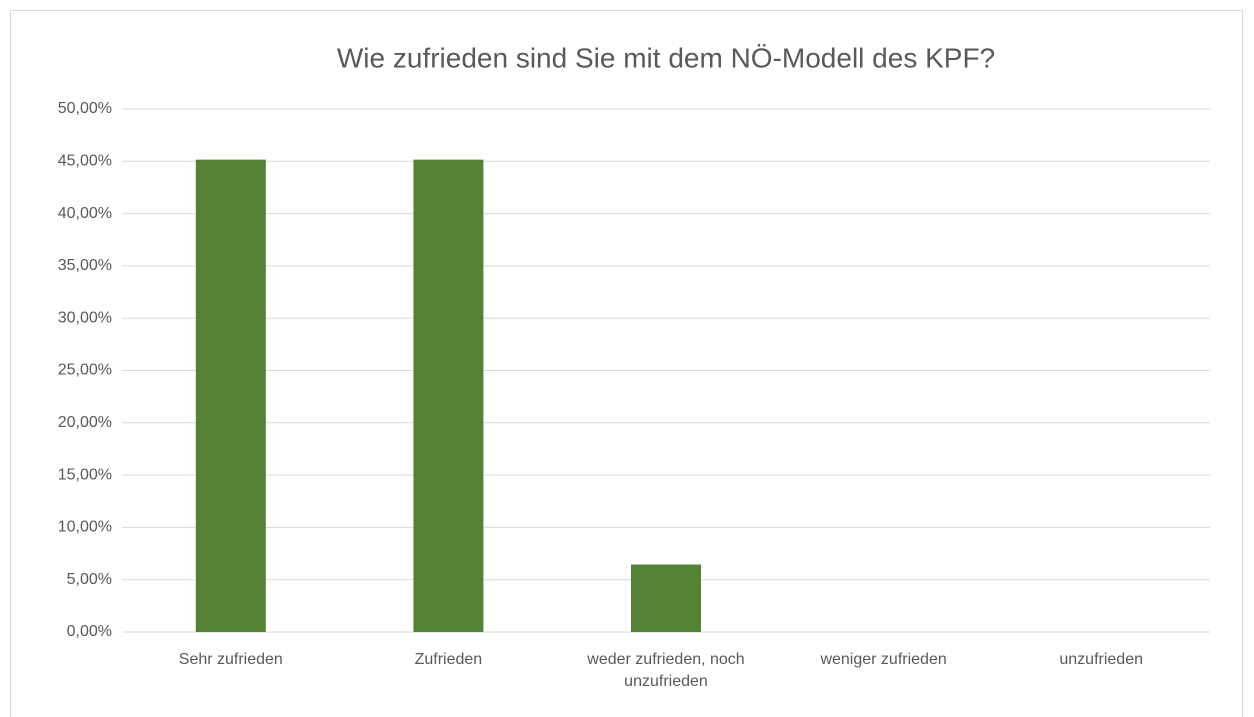  I want to click on y-tick-label: 35,00%, so click(85, 265).